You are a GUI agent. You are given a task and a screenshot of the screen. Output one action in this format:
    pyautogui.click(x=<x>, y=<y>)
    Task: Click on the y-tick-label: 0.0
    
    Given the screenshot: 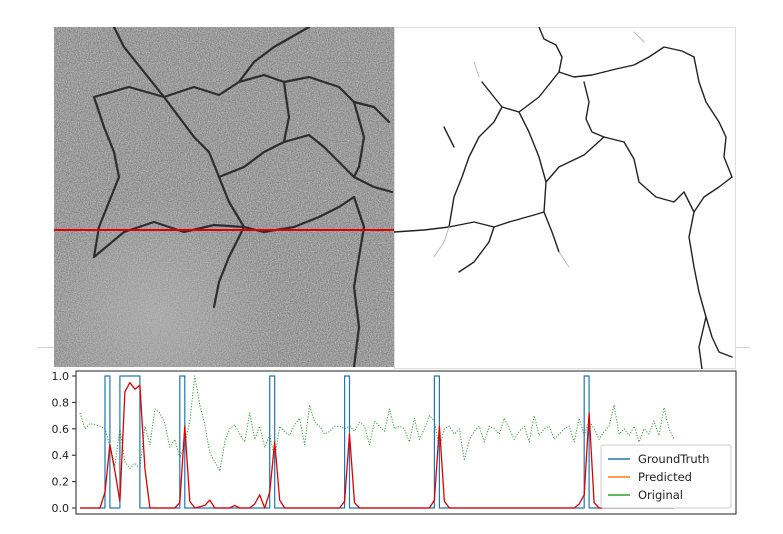 What is the action you would take?
    pyautogui.click(x=61, y=508)
    